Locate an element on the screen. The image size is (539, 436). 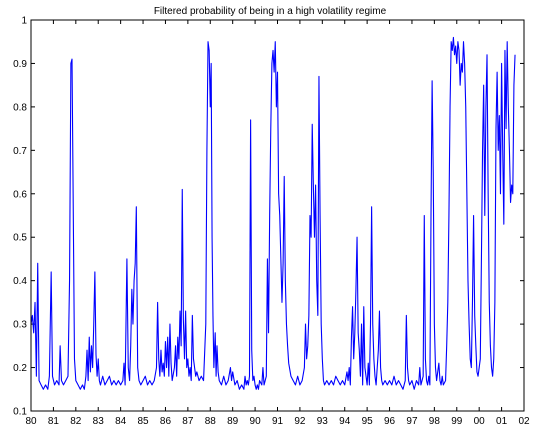
x-tick-label: 98 is located at coordinates (435, 421).